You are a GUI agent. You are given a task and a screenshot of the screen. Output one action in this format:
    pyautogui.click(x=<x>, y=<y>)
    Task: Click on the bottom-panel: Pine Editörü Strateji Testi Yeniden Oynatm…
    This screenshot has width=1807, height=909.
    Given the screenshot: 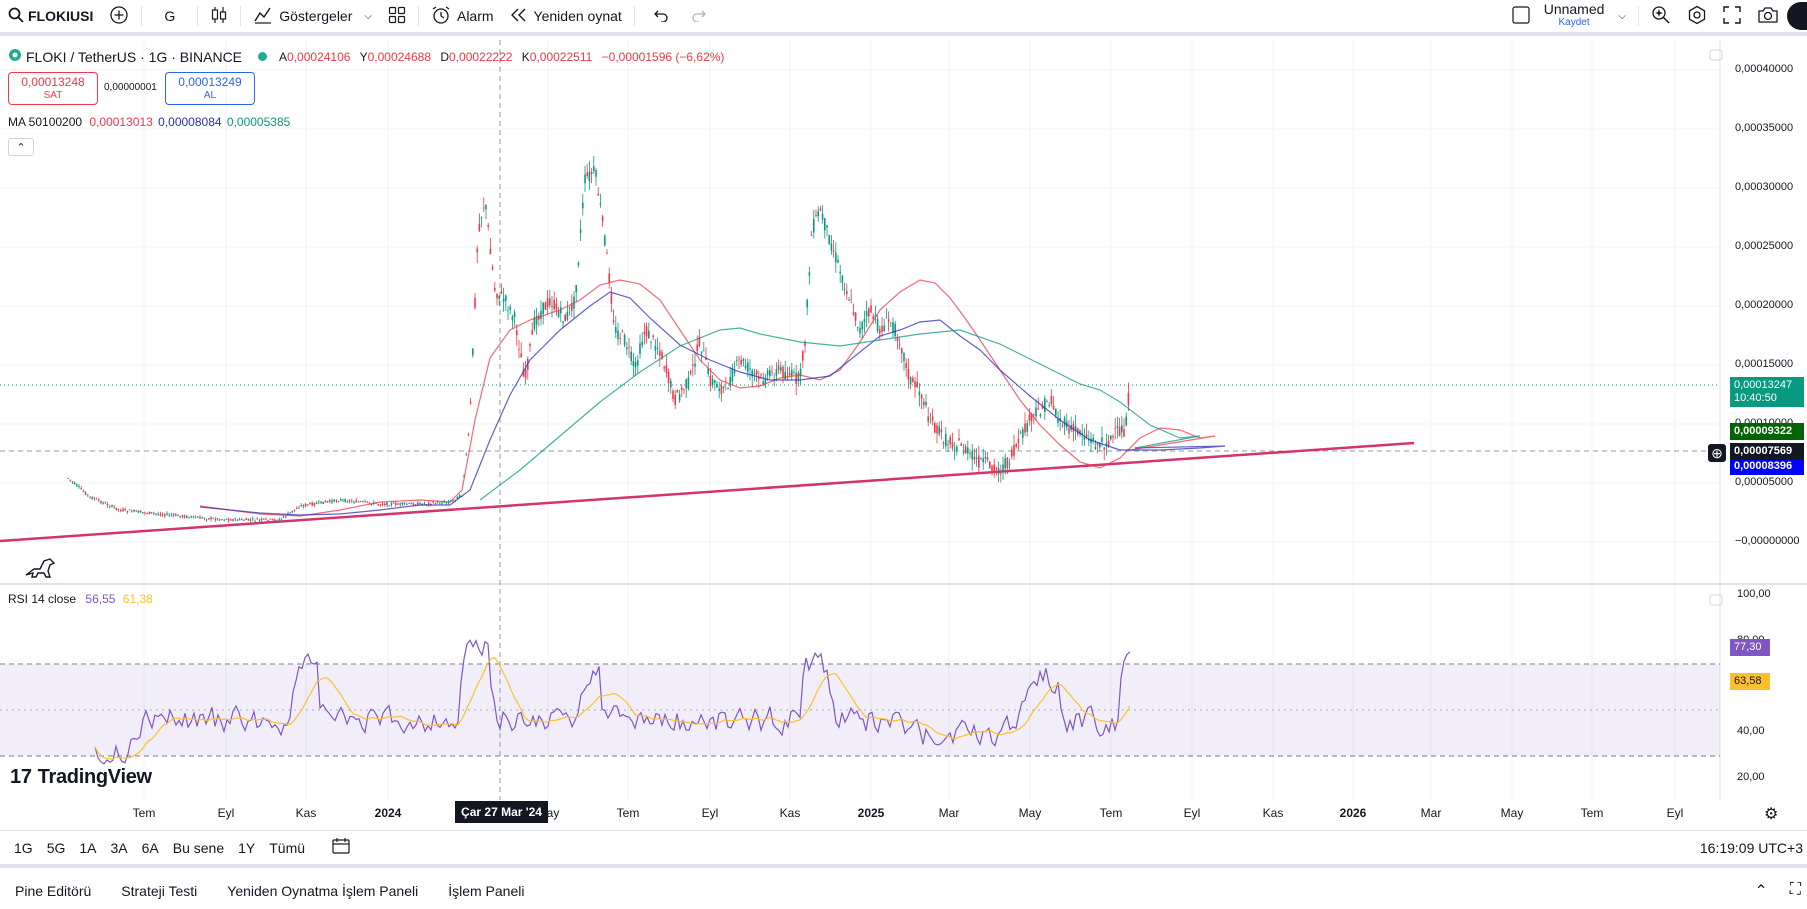 What is the action you would take?
    pyautogui.click(x=903, y=890)
    